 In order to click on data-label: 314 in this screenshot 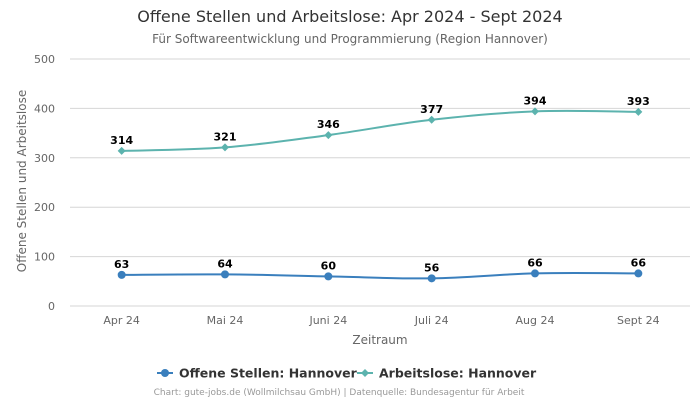, I will do `click(121, 140)`.